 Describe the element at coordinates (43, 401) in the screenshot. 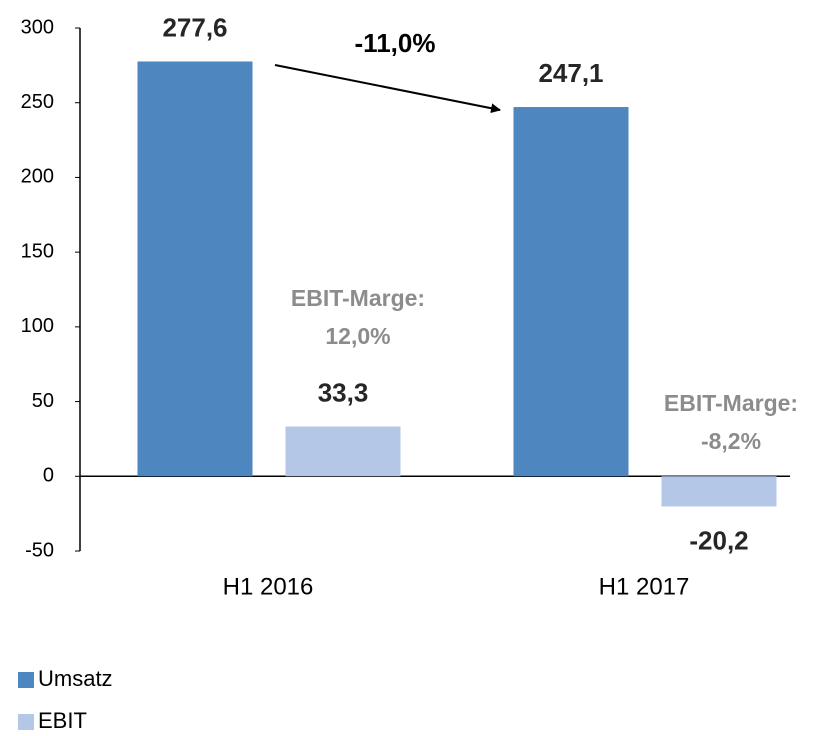

I see `y-tick-label: 50` at that location.